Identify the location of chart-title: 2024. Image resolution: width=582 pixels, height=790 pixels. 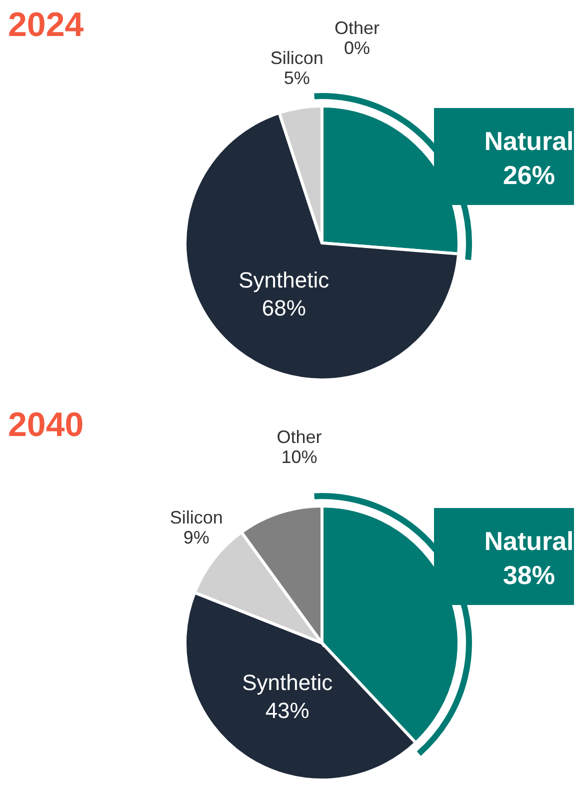
(46, 25).